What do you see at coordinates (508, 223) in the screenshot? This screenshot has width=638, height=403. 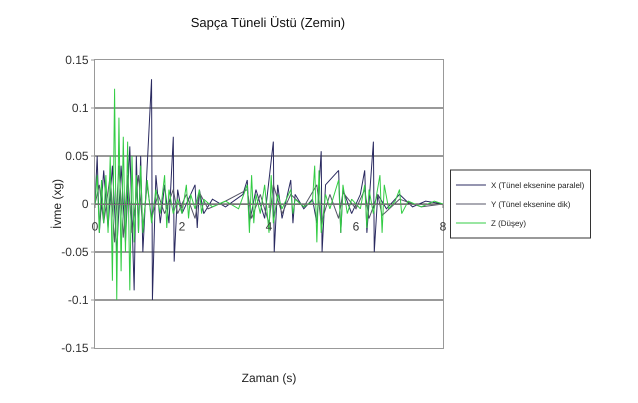 I see `legend-label: Z (Düşey)` at bounding box center [508, 223].